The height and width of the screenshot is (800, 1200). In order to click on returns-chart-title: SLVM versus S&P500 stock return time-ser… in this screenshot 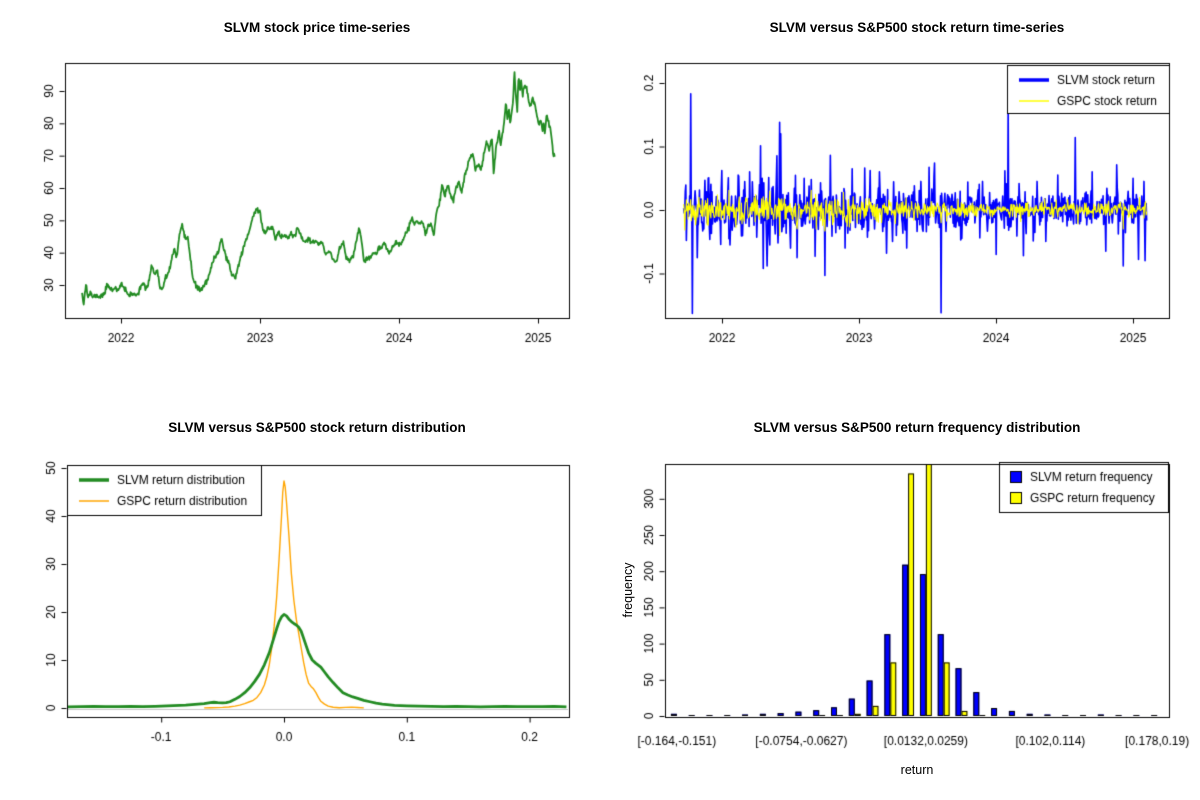, I will do `click(917, 27)`.